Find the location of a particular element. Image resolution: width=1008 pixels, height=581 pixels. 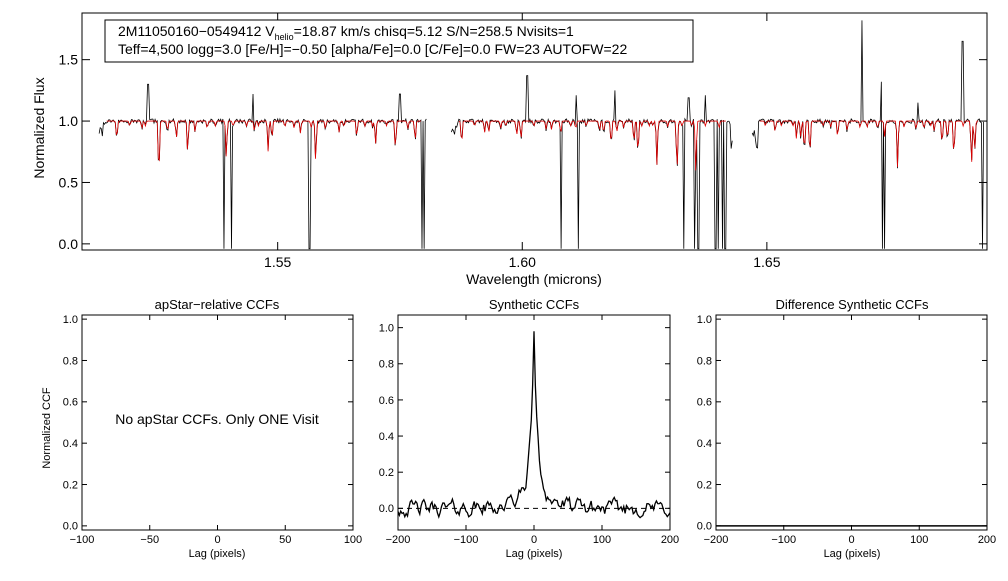

synthetic-ccf-plot-area is located at coordinates (534, 425).